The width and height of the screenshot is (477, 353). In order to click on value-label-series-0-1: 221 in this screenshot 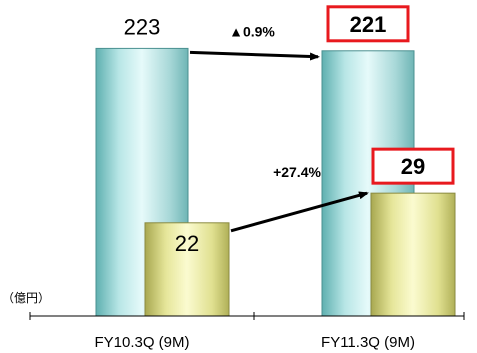, I will do `click(368, 24)`.